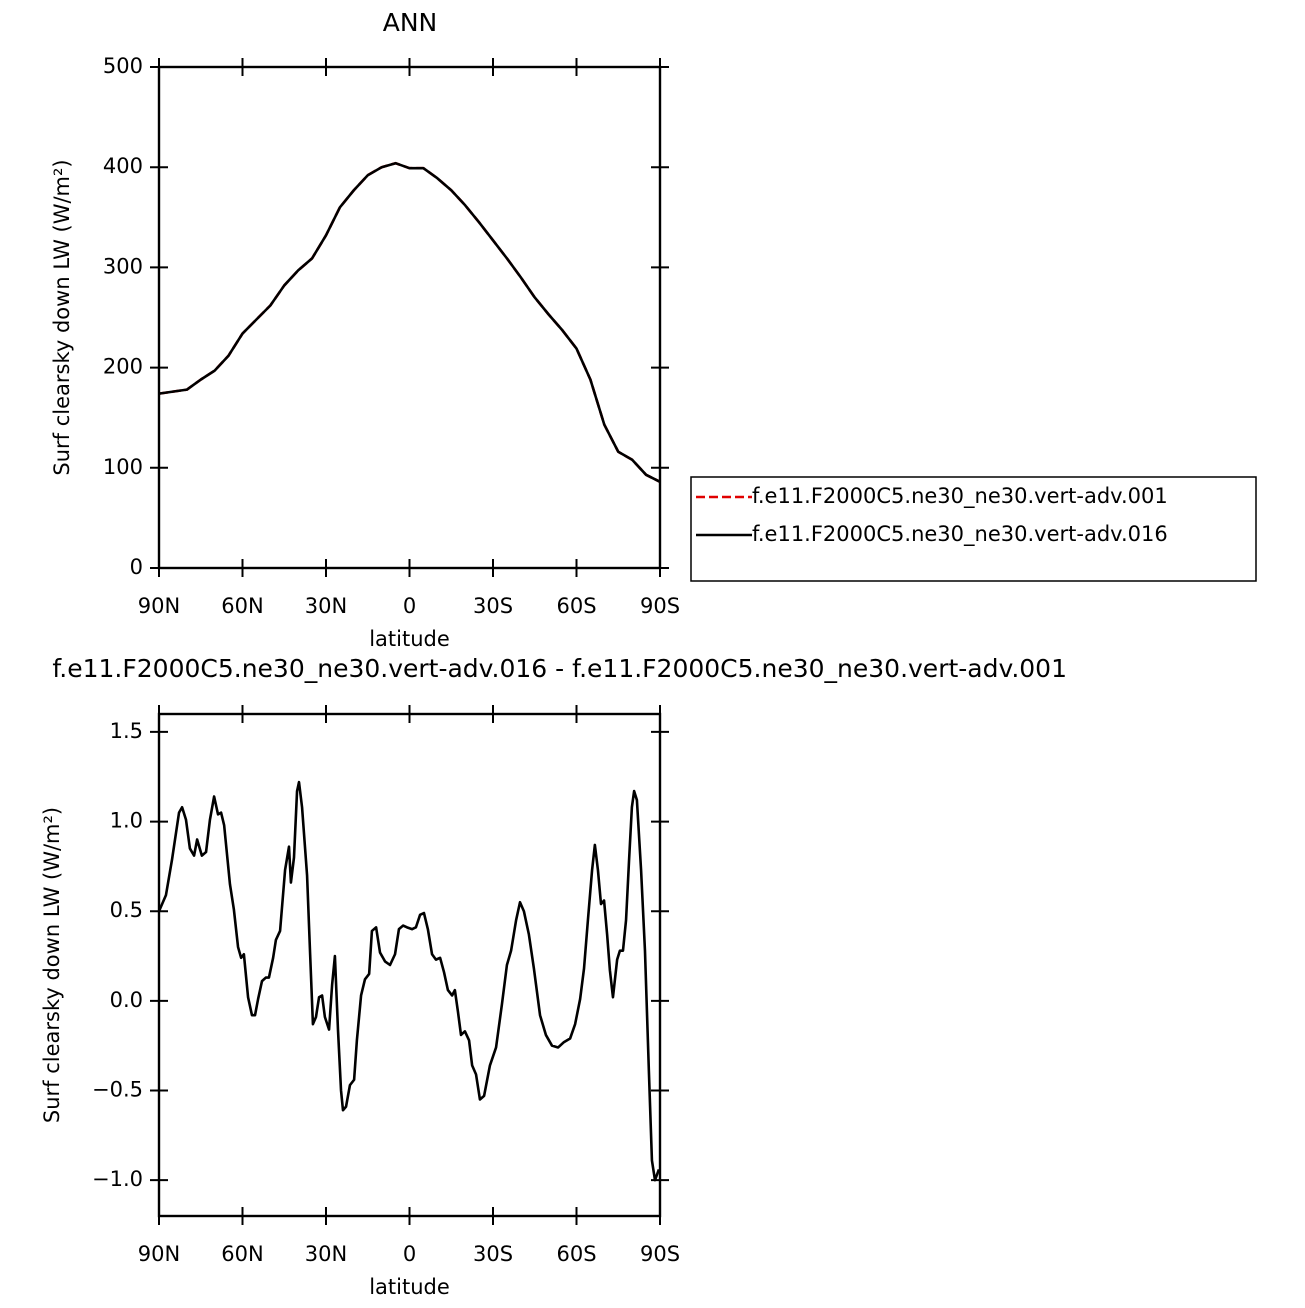 This screenshot has height=1308, width=1305. Describe the element at coordinates (960, 534) in the screenshot. I see `legend-label: f.e11.F2000C5.ne30_ne30.vert-adv.016` at that location.